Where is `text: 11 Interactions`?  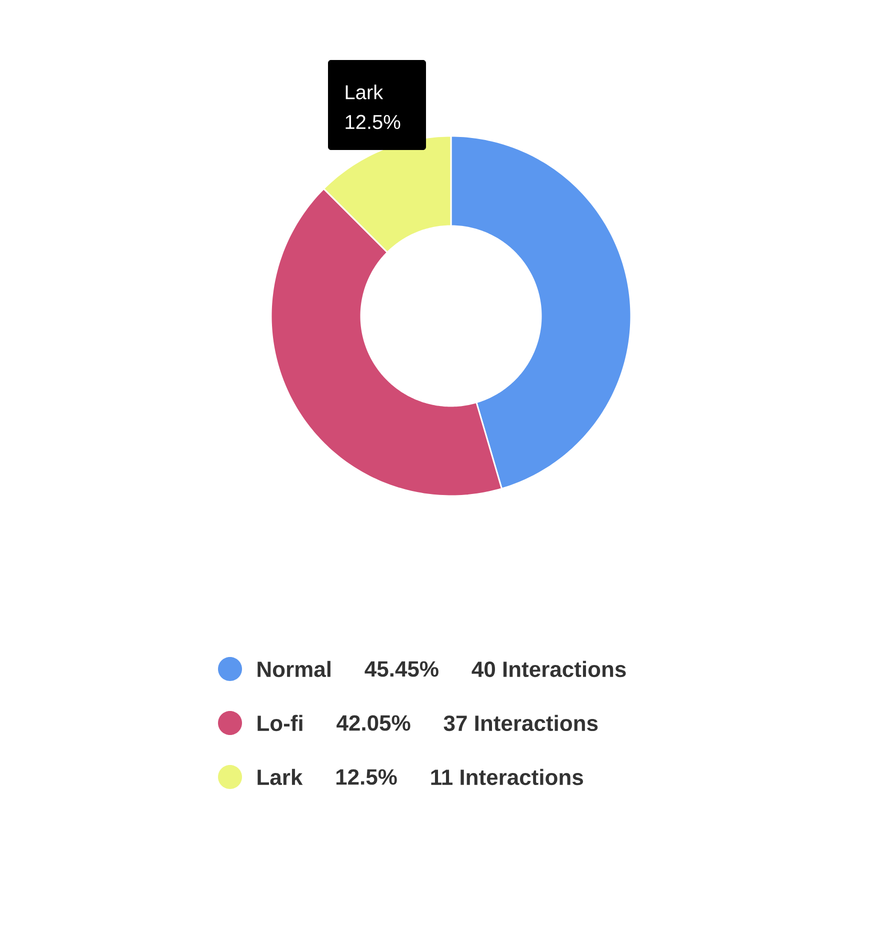 text: 11 Interactions is located at coordinates (507, 777).